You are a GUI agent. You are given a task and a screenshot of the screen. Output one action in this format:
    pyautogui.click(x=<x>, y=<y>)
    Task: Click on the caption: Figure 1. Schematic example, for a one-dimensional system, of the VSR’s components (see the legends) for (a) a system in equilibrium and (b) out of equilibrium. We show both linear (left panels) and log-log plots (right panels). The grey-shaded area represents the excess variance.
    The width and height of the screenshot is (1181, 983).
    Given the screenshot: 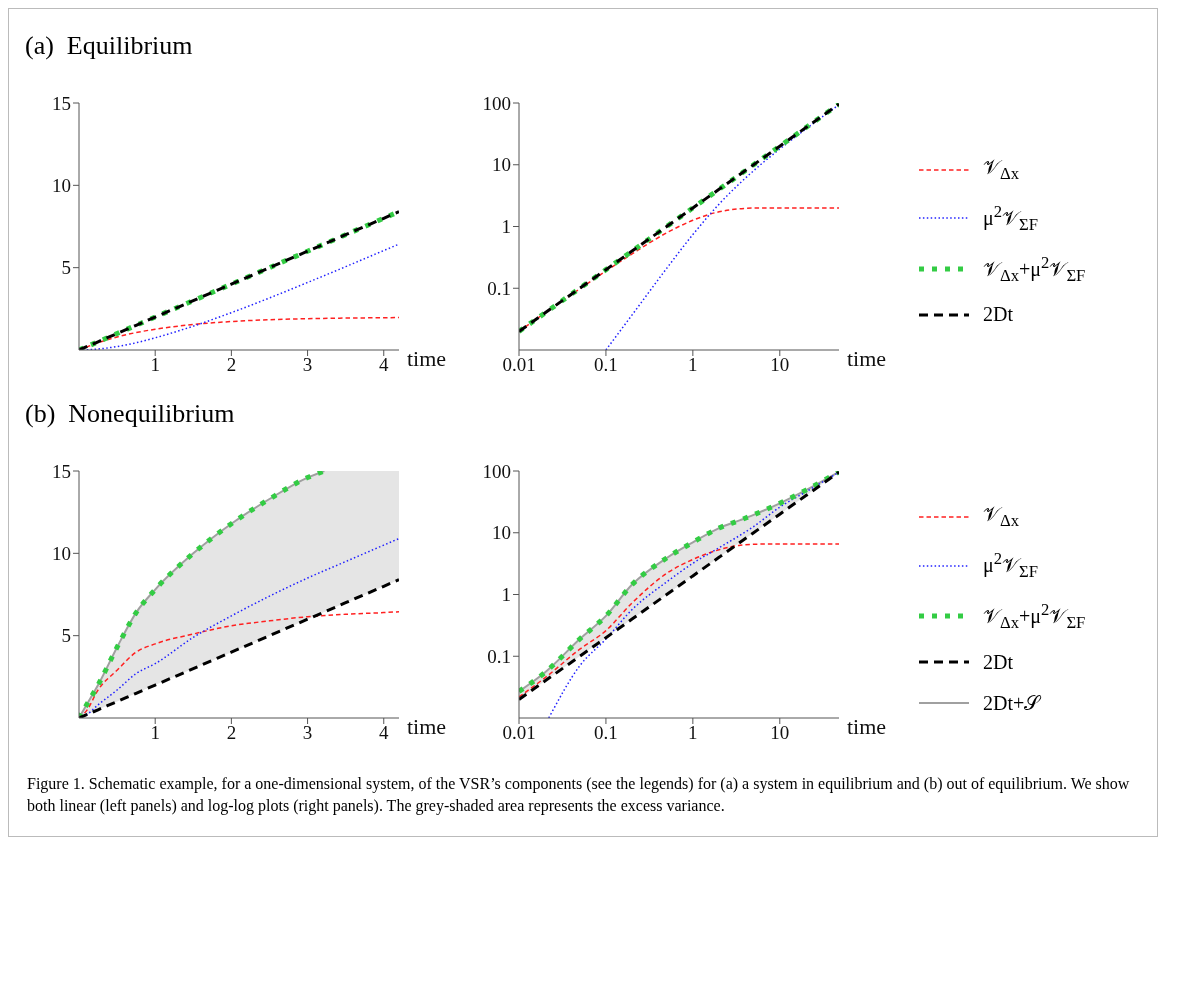 What is the action you would take?
    pyautogui.click(x=579, y=795)
    